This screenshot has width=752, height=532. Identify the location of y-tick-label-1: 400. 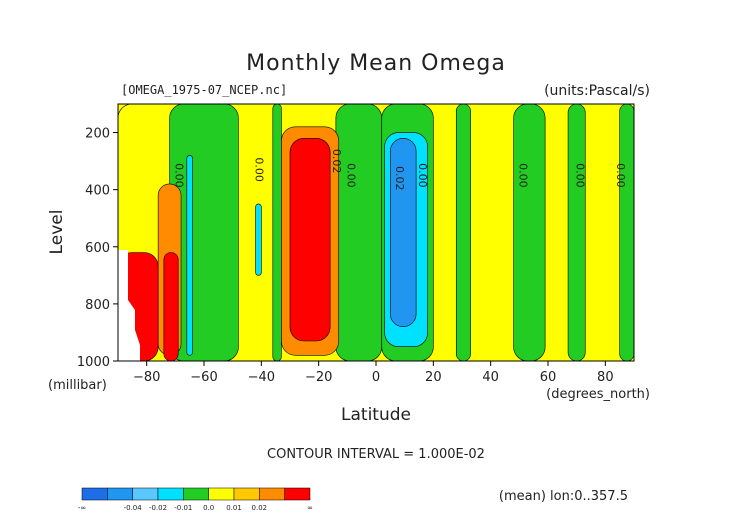
(97, 191).